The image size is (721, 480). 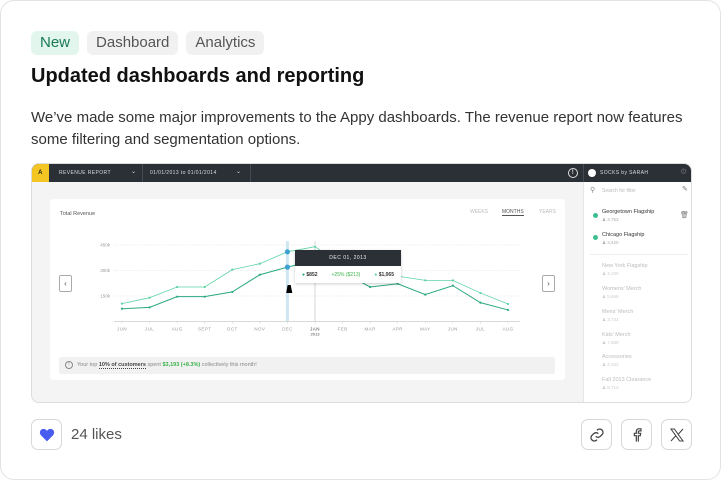 I want to click on date-range-select: 01/01/2013 to 01/01/2014, so click(x=183, y=173).